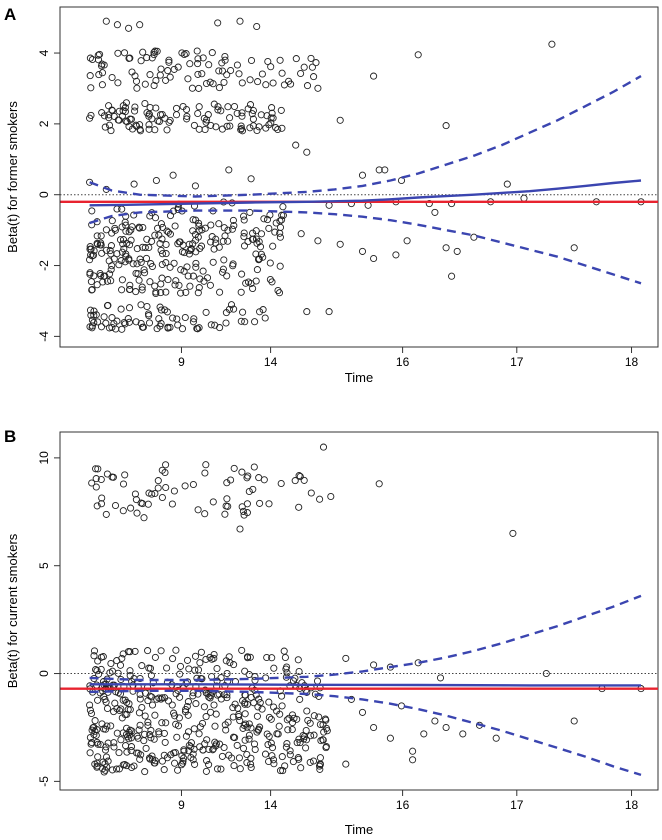 The height and width of the screenshot is (840, 662). Describe the element at coordinates (365, 136) in the screenshot. I see `upper-confidence-band` at that location.